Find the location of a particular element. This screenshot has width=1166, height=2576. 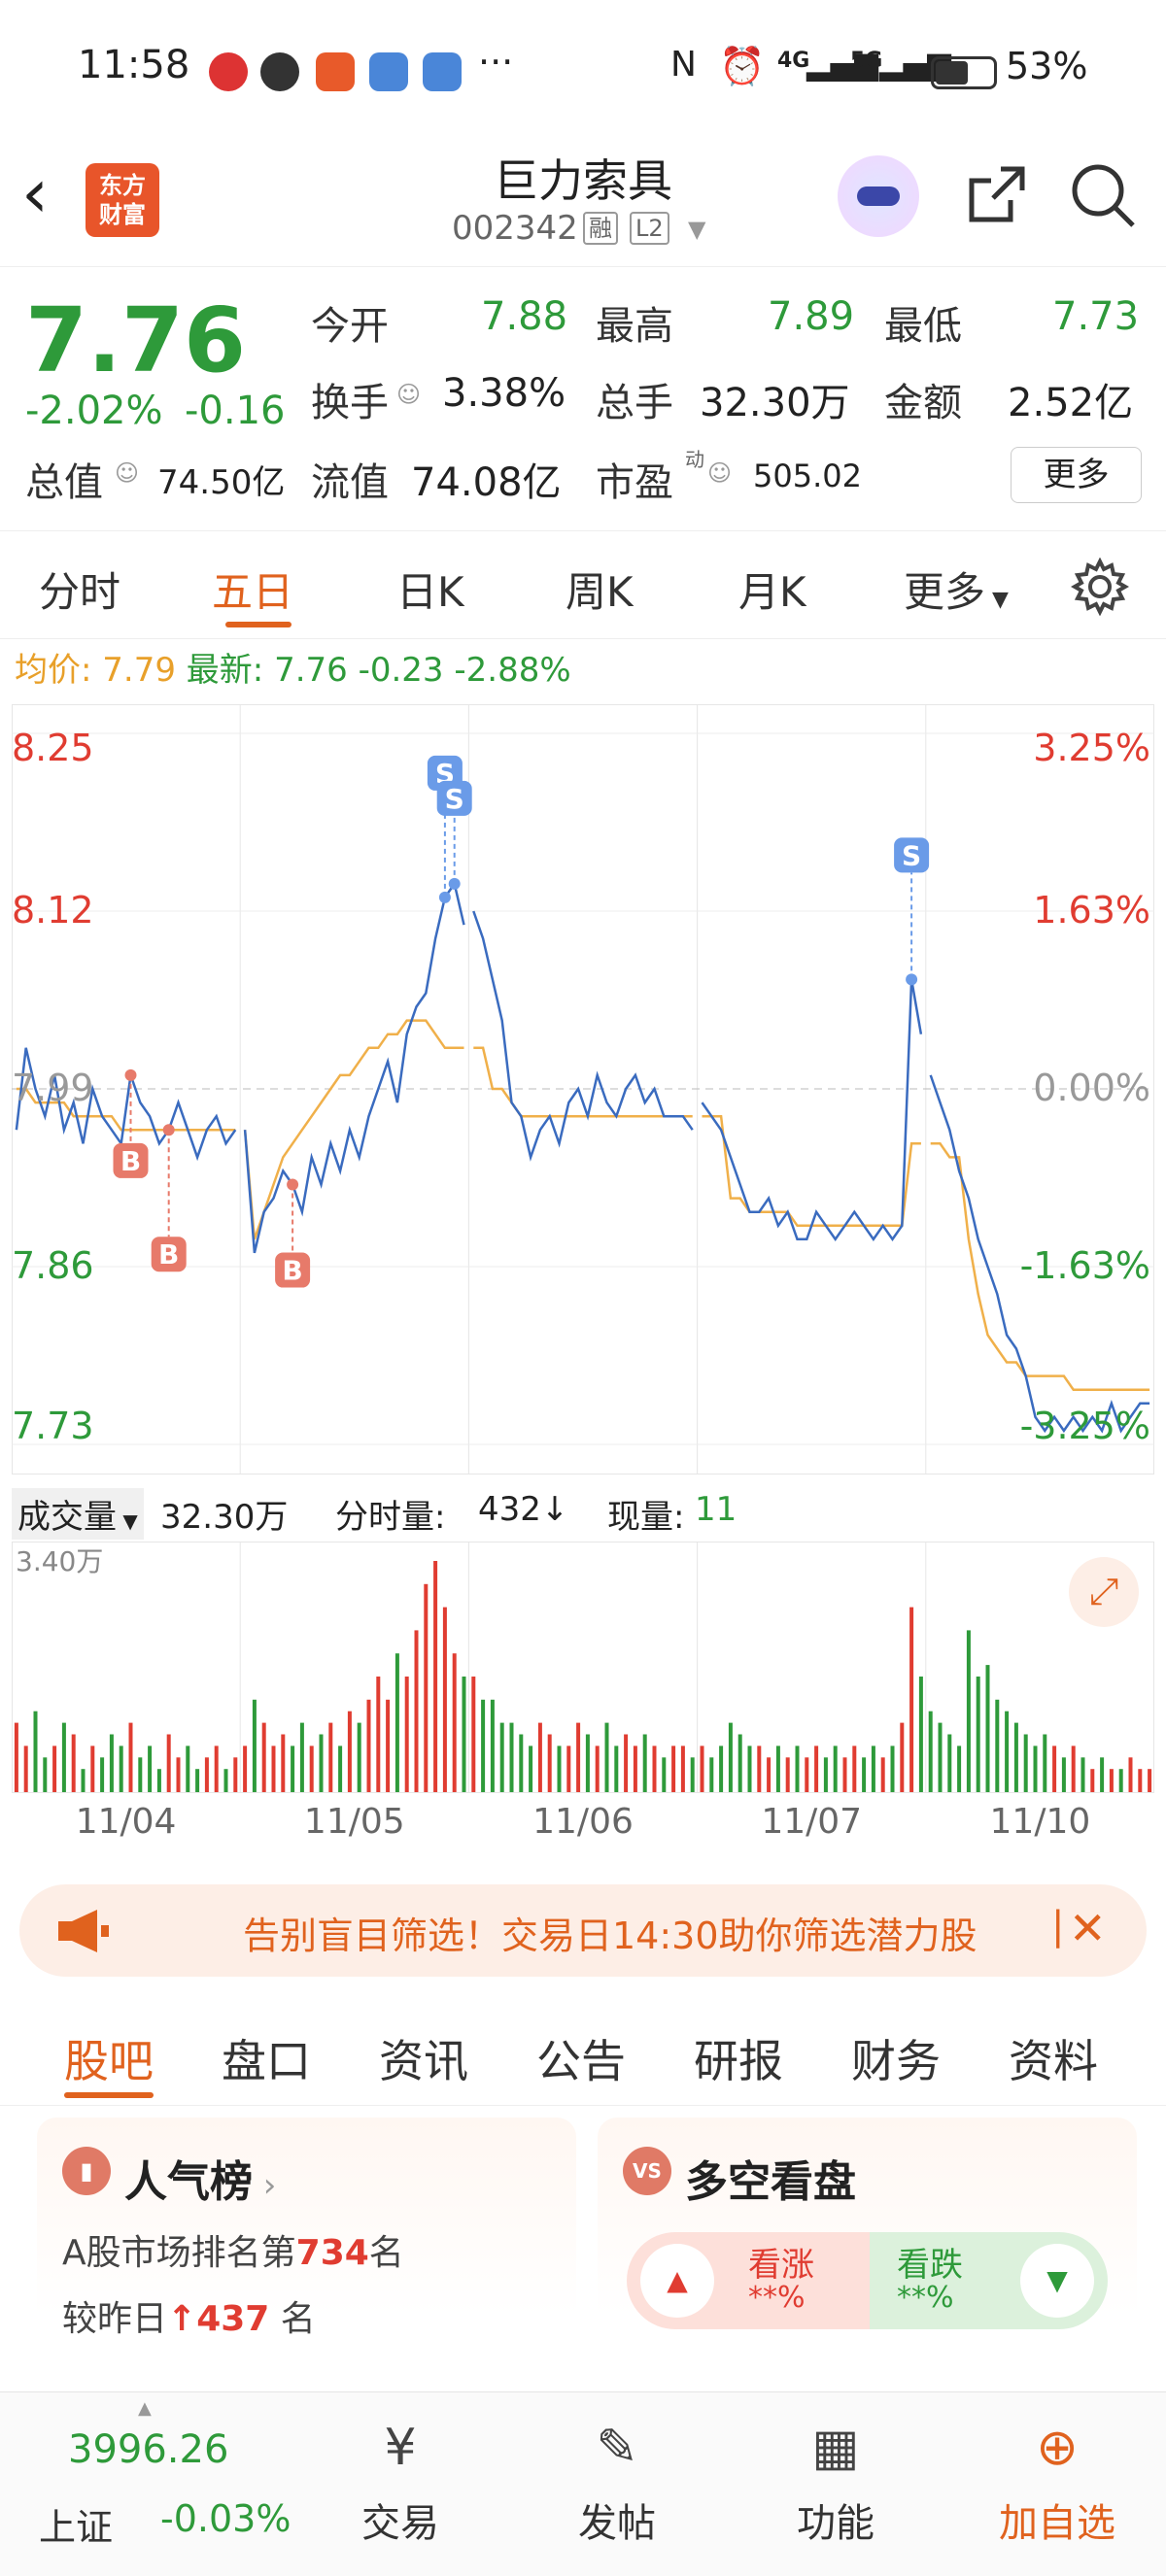

status-time: 11:58 is located at coordinates (134, 65).